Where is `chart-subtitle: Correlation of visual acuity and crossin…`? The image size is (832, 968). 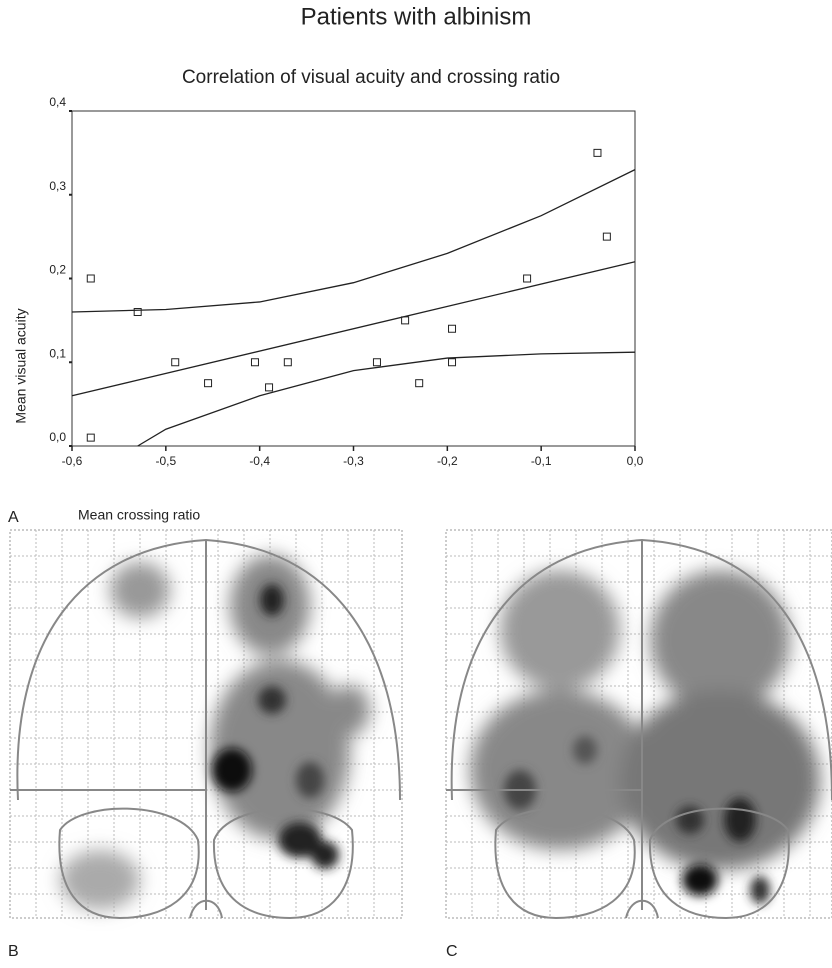
chart-subtitle: Correlation of visual acuity and crossin… is located at coordinates (371, 77).